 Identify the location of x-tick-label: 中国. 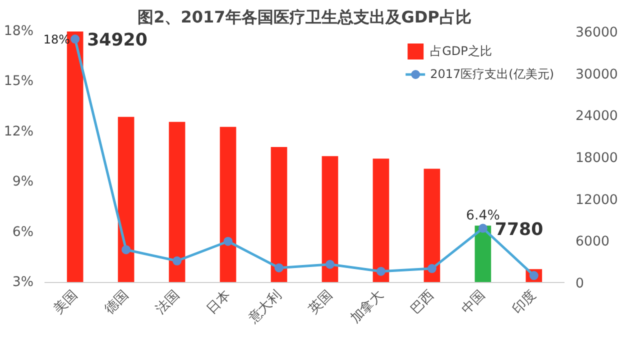
(473, 303).